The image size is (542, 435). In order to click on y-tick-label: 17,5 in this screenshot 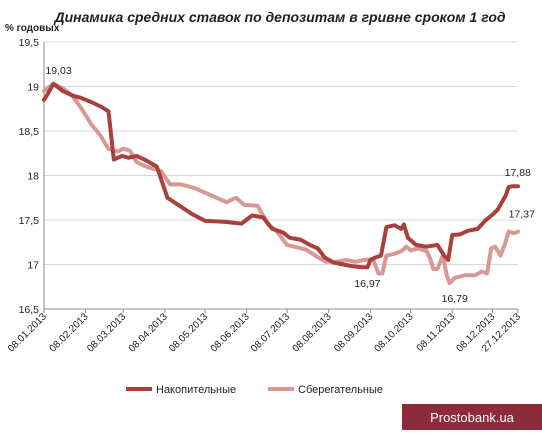, I will do `click(29, 221)`.